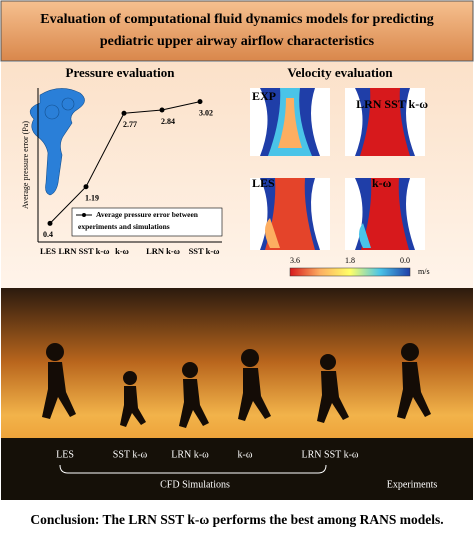 This screenshot has width=474, height=545. I want to click on colorbar-unit: m/s, so click(424, 271).